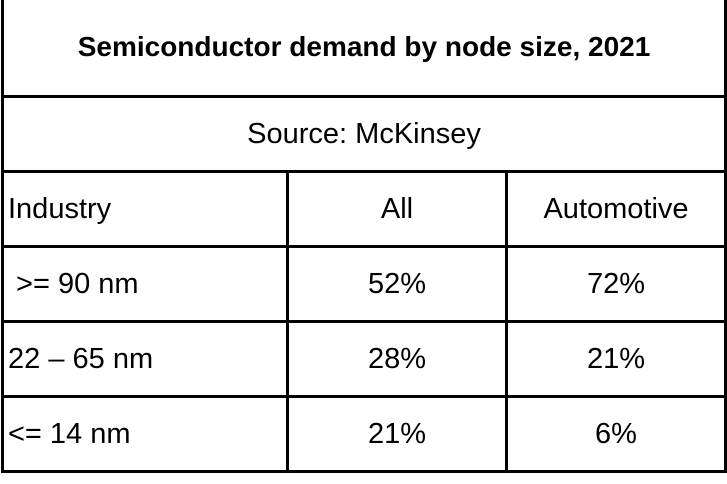 The height and width of the screenshot is (484, 727). I want to click on cell-automotive: 72%, so click(615, 284).